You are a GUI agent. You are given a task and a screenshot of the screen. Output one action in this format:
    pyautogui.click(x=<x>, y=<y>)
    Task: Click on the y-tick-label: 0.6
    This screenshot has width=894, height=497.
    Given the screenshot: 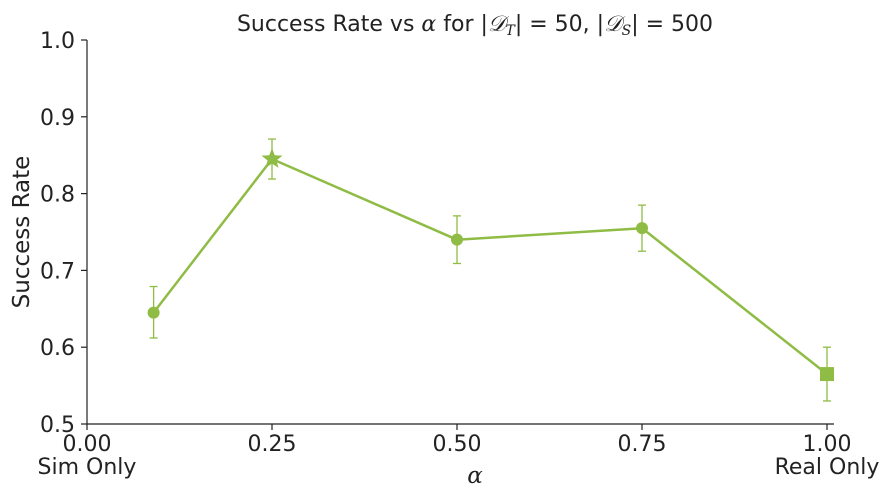 What is the action you would take?
    pyautogui.click(x=57, y=348)
    